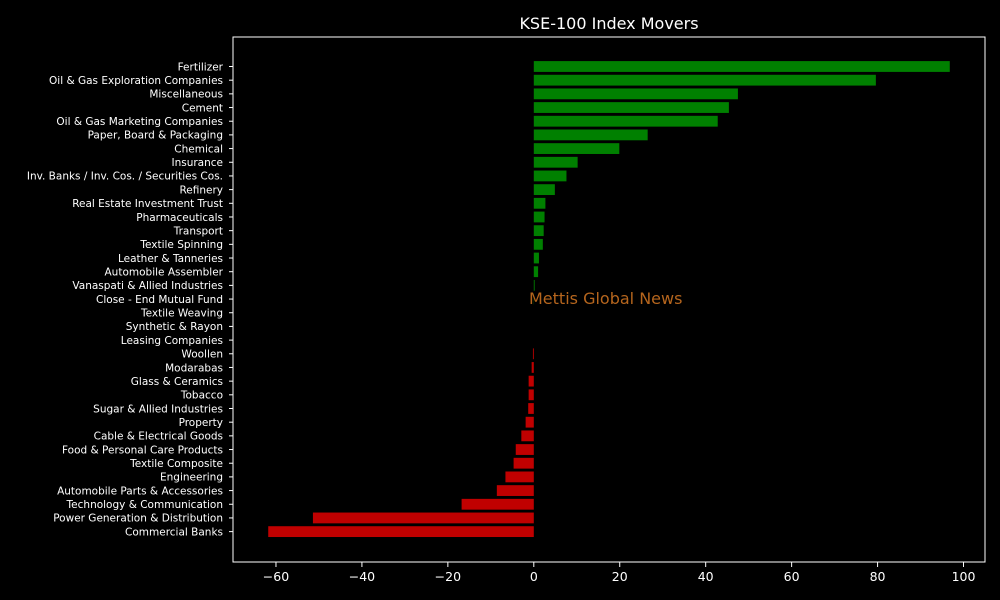 This screenshot has width=1000, height=600. What do you see at coordinates (172, 341) in the screenshot?
I see `category-label: Leasing Companies` at bounding box center [172, 341].